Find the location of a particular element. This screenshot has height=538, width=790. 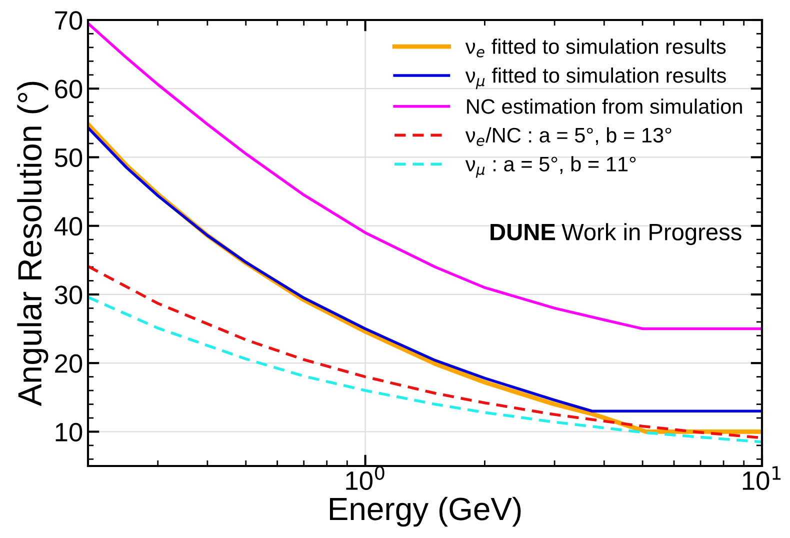

annotation: Work in Progress is located at coordinates (652, 234).